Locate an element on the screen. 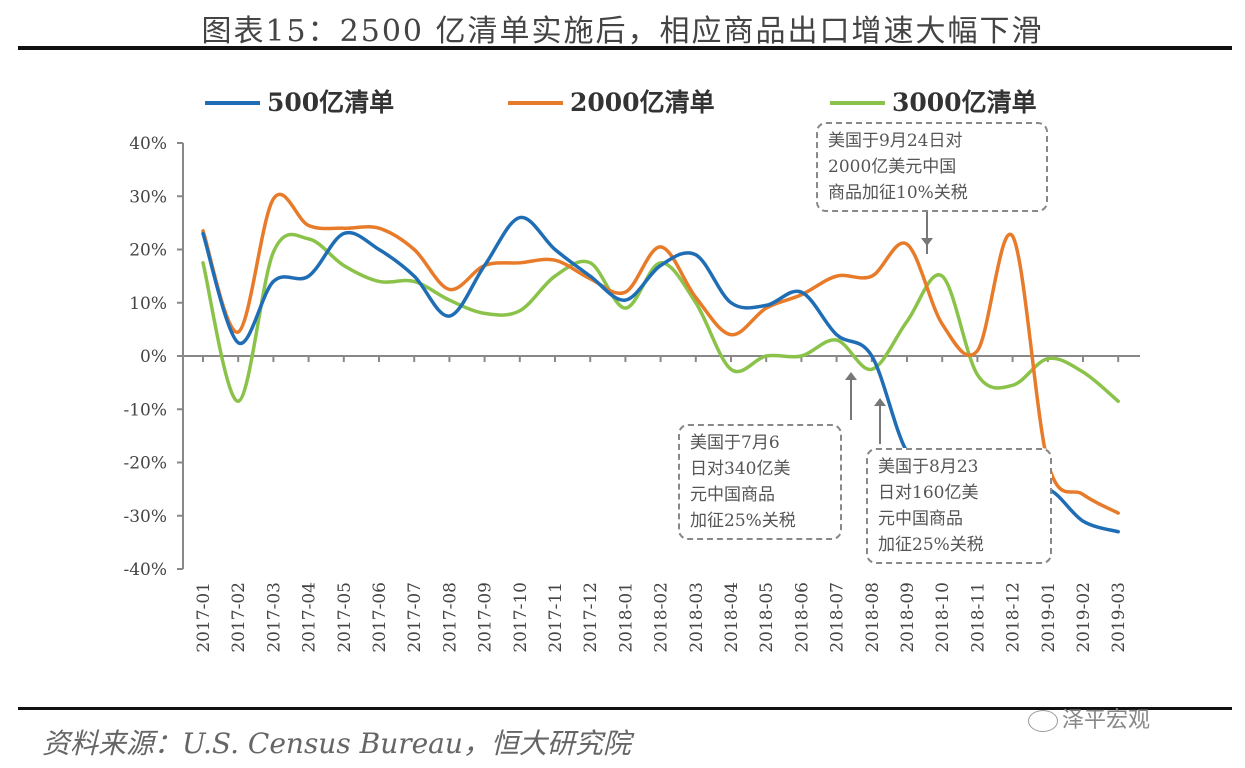  annotation-jul6: 美国于7月6 日对340亿美 元中国商品 加征25%关税 is located at coordinates (760, 482).